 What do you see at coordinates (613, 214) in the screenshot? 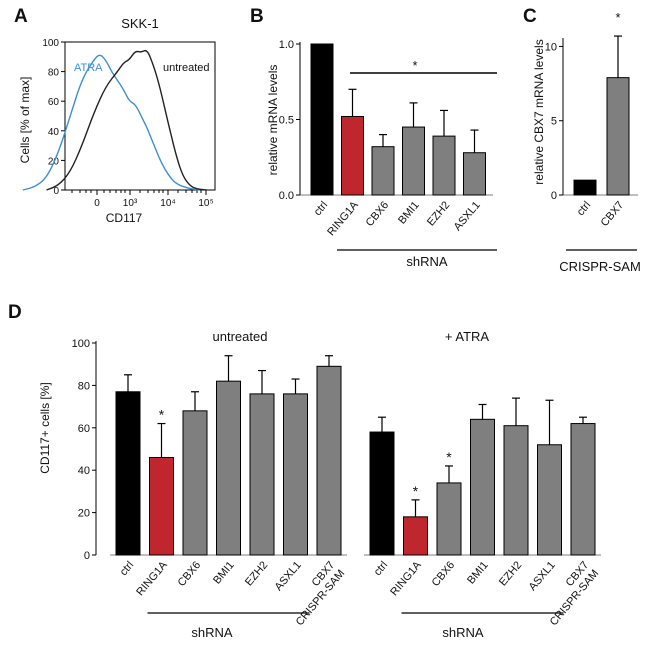
I see `panel-c-category-label: CBX7` at bounding box center [613, 214].